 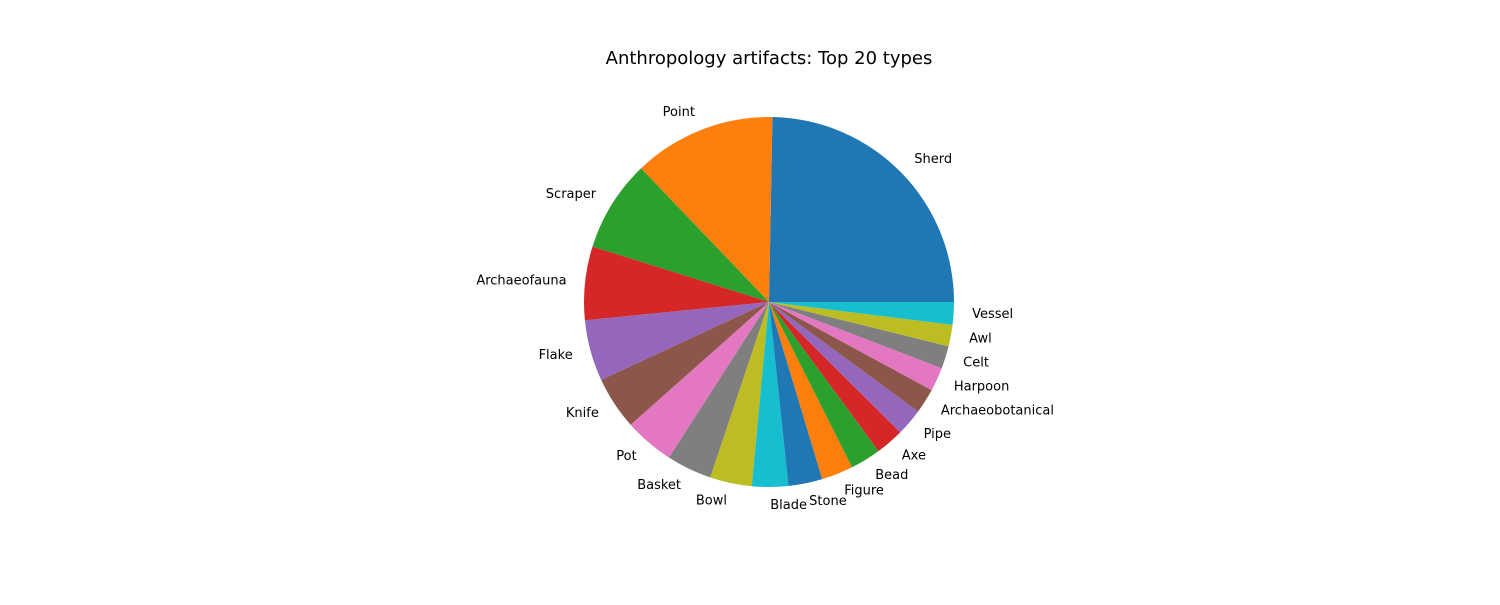 I want to click on chart-title: Anthropology artifacts: Top 20 types, so click(x=769, y=58).